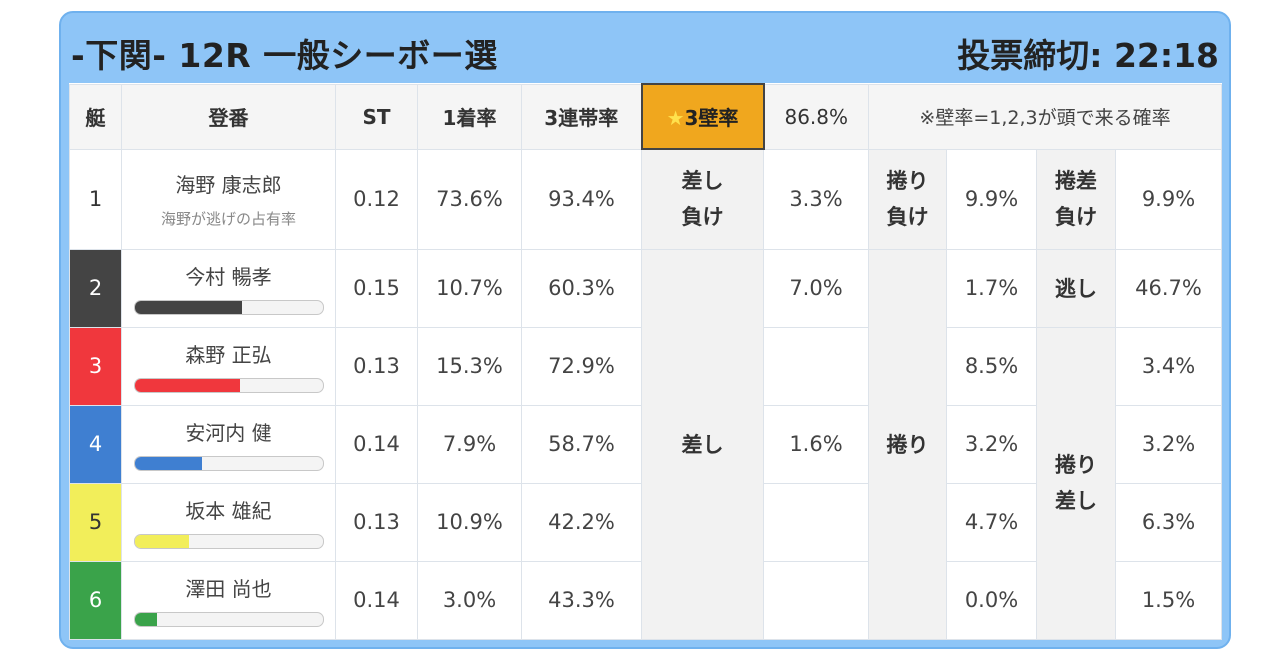 The width and height of the screenshot is (1280, 670). What do you see at coordinates (95, 288) in the screenshot?
I see `lane-number: 2` at bounding box center [95, 288].